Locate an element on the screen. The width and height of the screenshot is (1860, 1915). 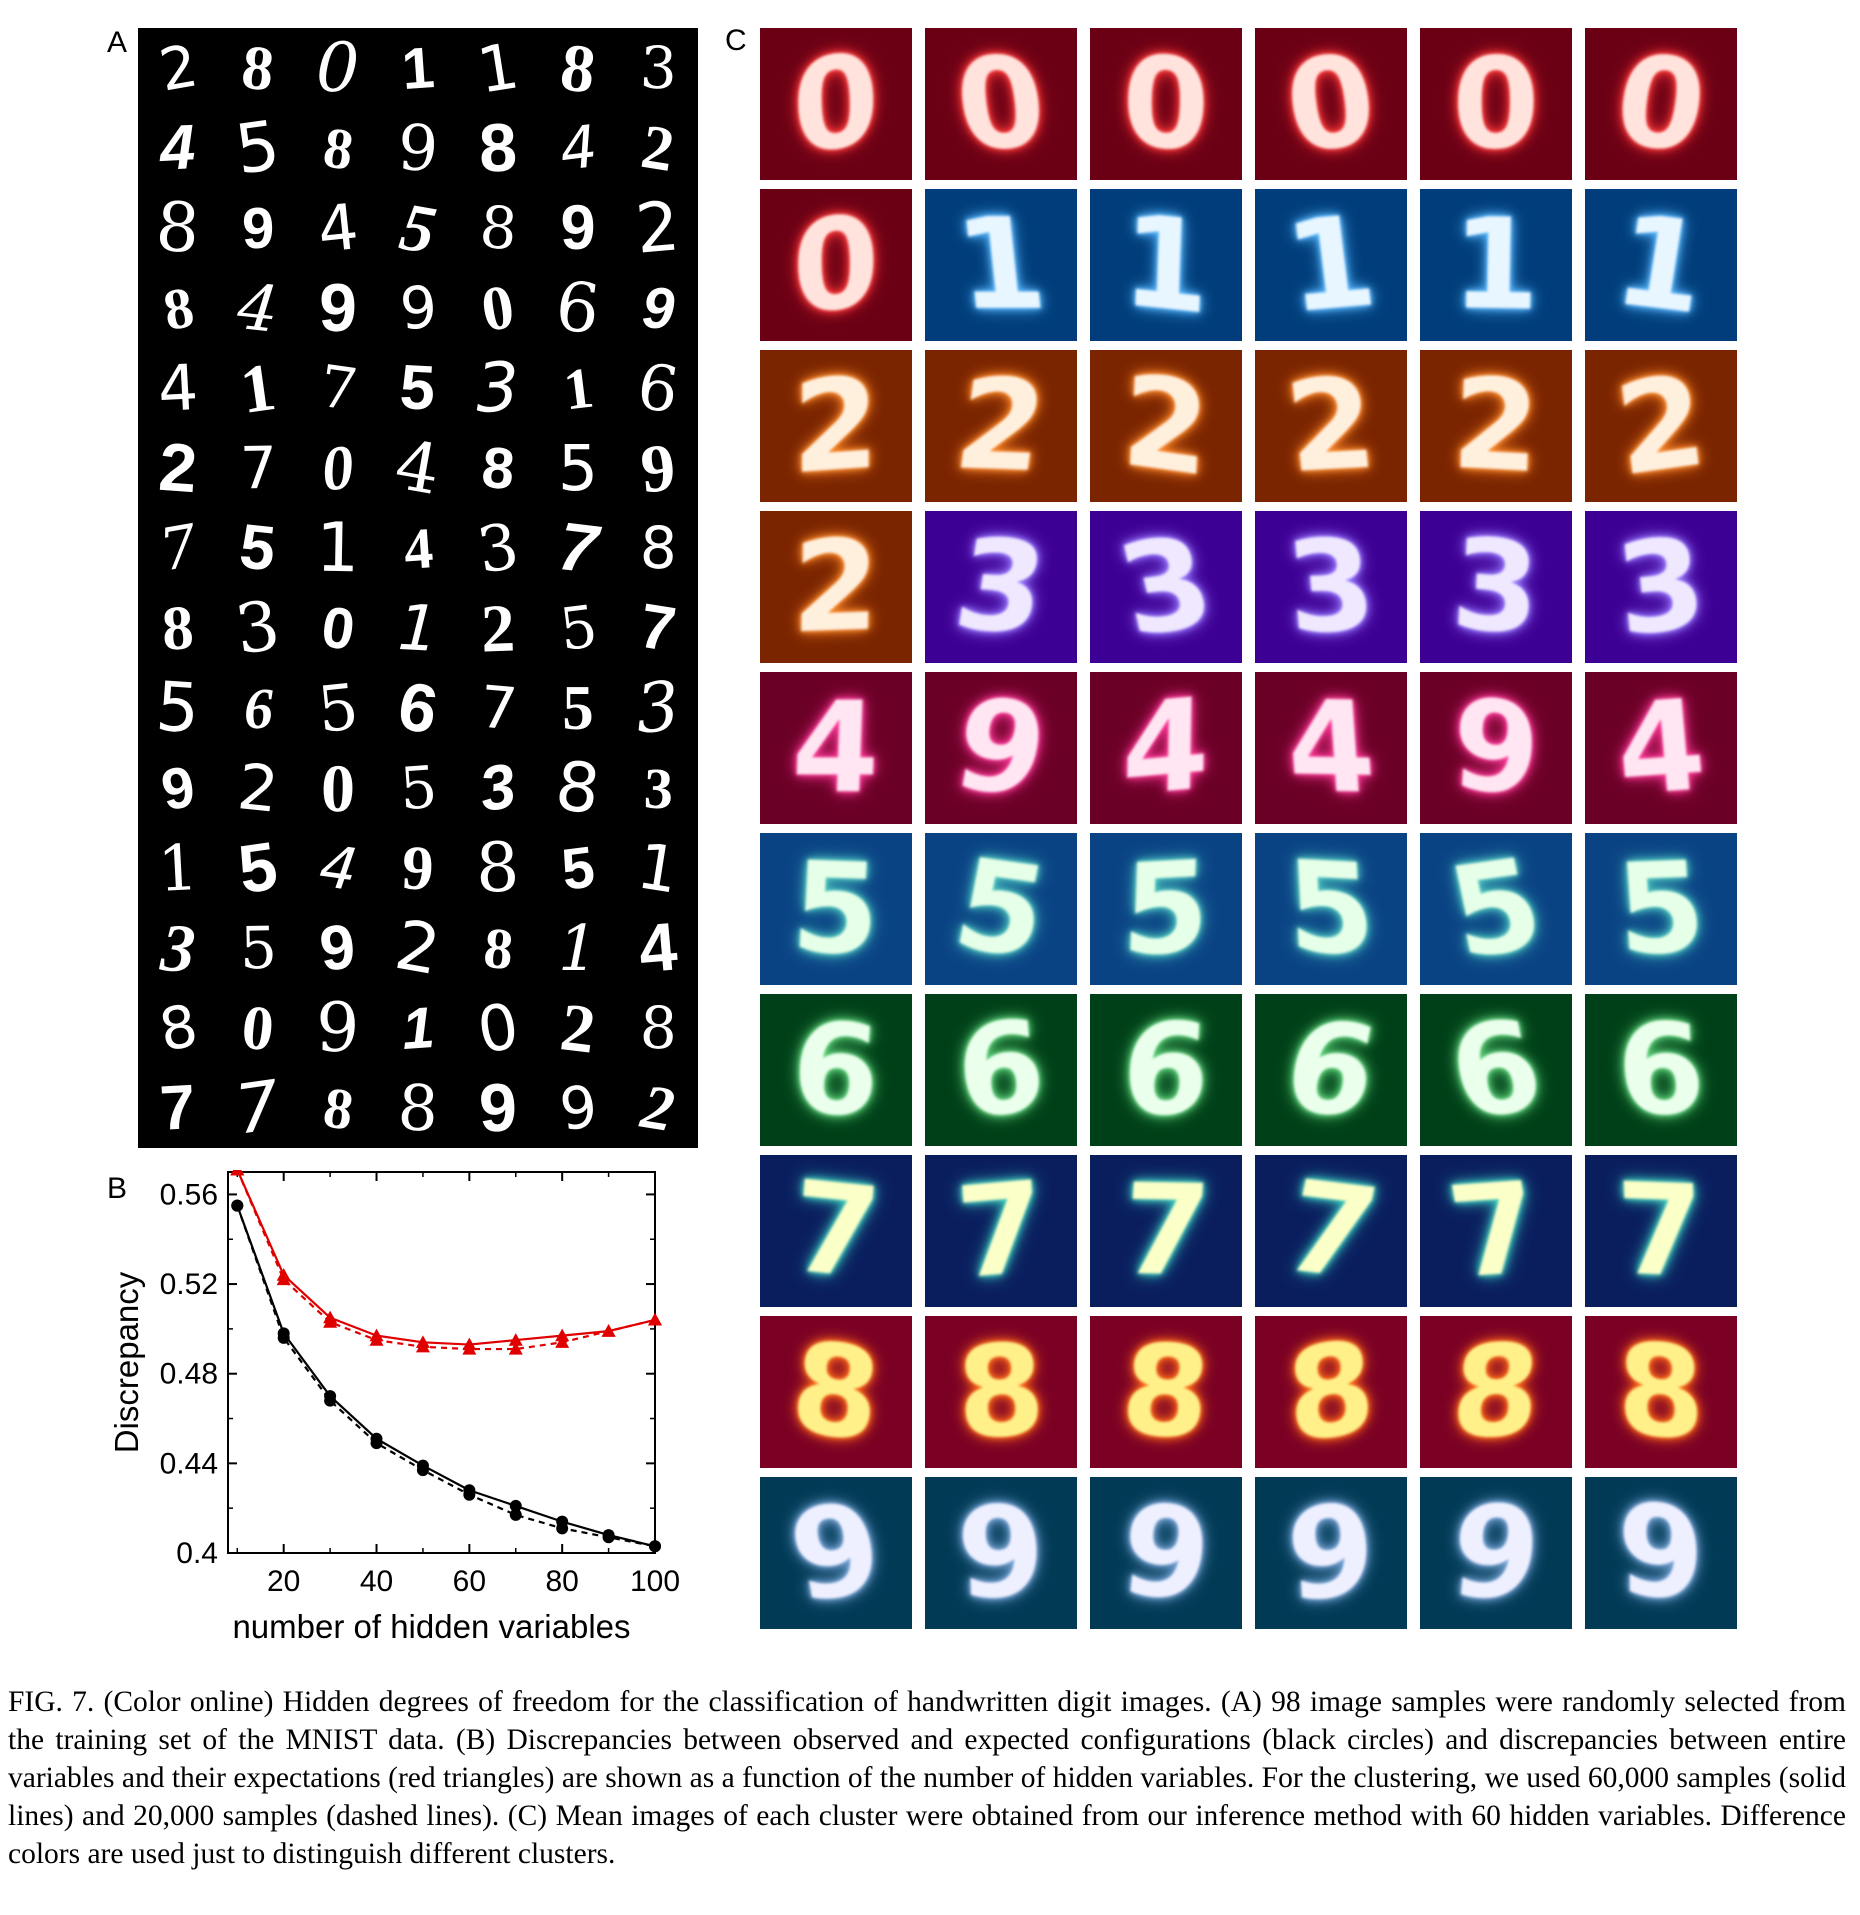
cluster-mean-tile: 5 is located at coordinates (1166, 909).